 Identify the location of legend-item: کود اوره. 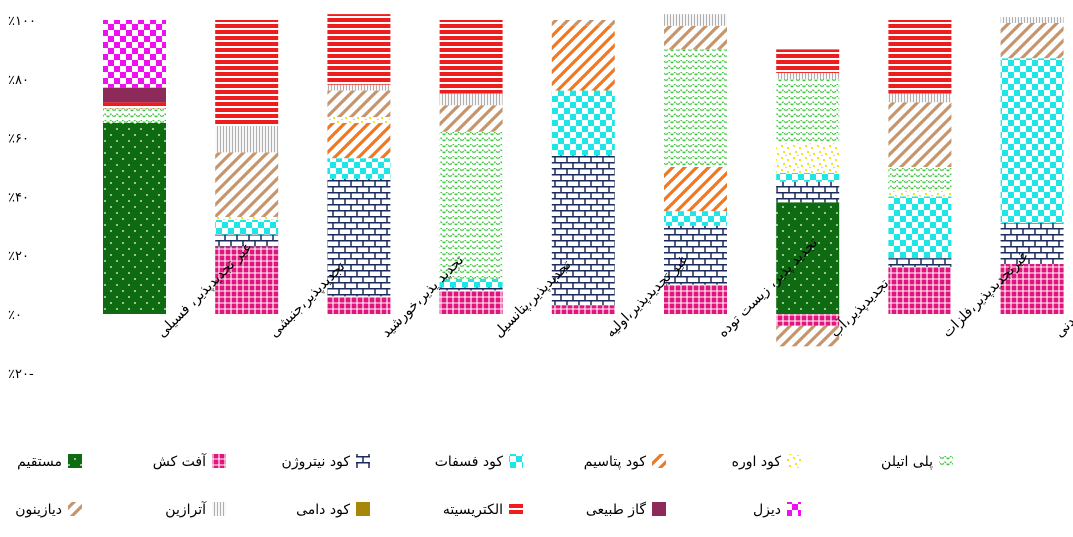
(766, 462).